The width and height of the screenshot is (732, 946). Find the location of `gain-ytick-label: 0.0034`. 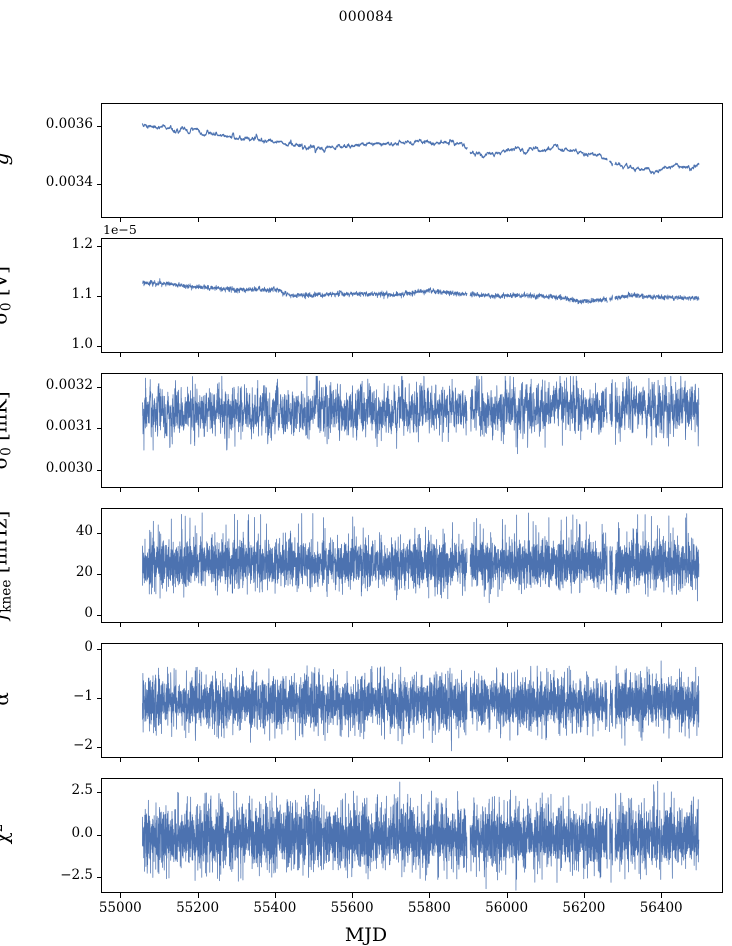

gain-ytick-label: 0.0034 is located at coordinates (69, 181).